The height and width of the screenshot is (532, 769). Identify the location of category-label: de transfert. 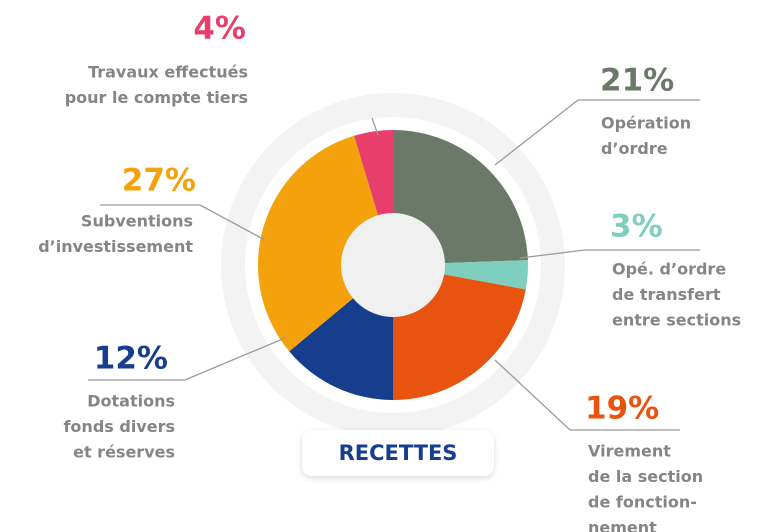
(666, 294).